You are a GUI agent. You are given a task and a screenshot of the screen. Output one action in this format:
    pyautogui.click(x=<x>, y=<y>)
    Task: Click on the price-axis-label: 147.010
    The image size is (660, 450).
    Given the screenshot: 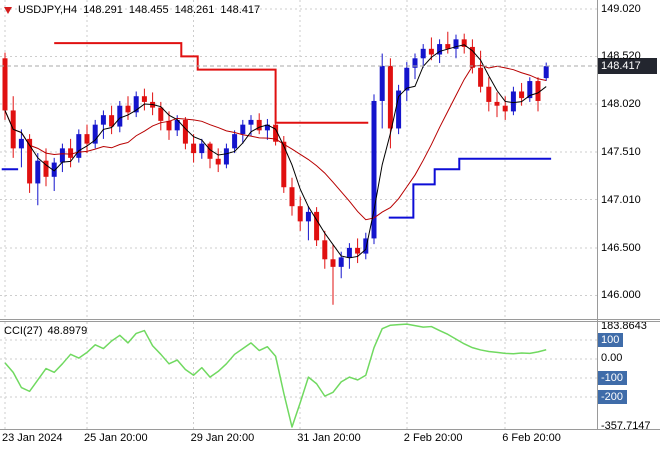 What is the action you would take?
    pyautogui.click(x=621, y=199)
    